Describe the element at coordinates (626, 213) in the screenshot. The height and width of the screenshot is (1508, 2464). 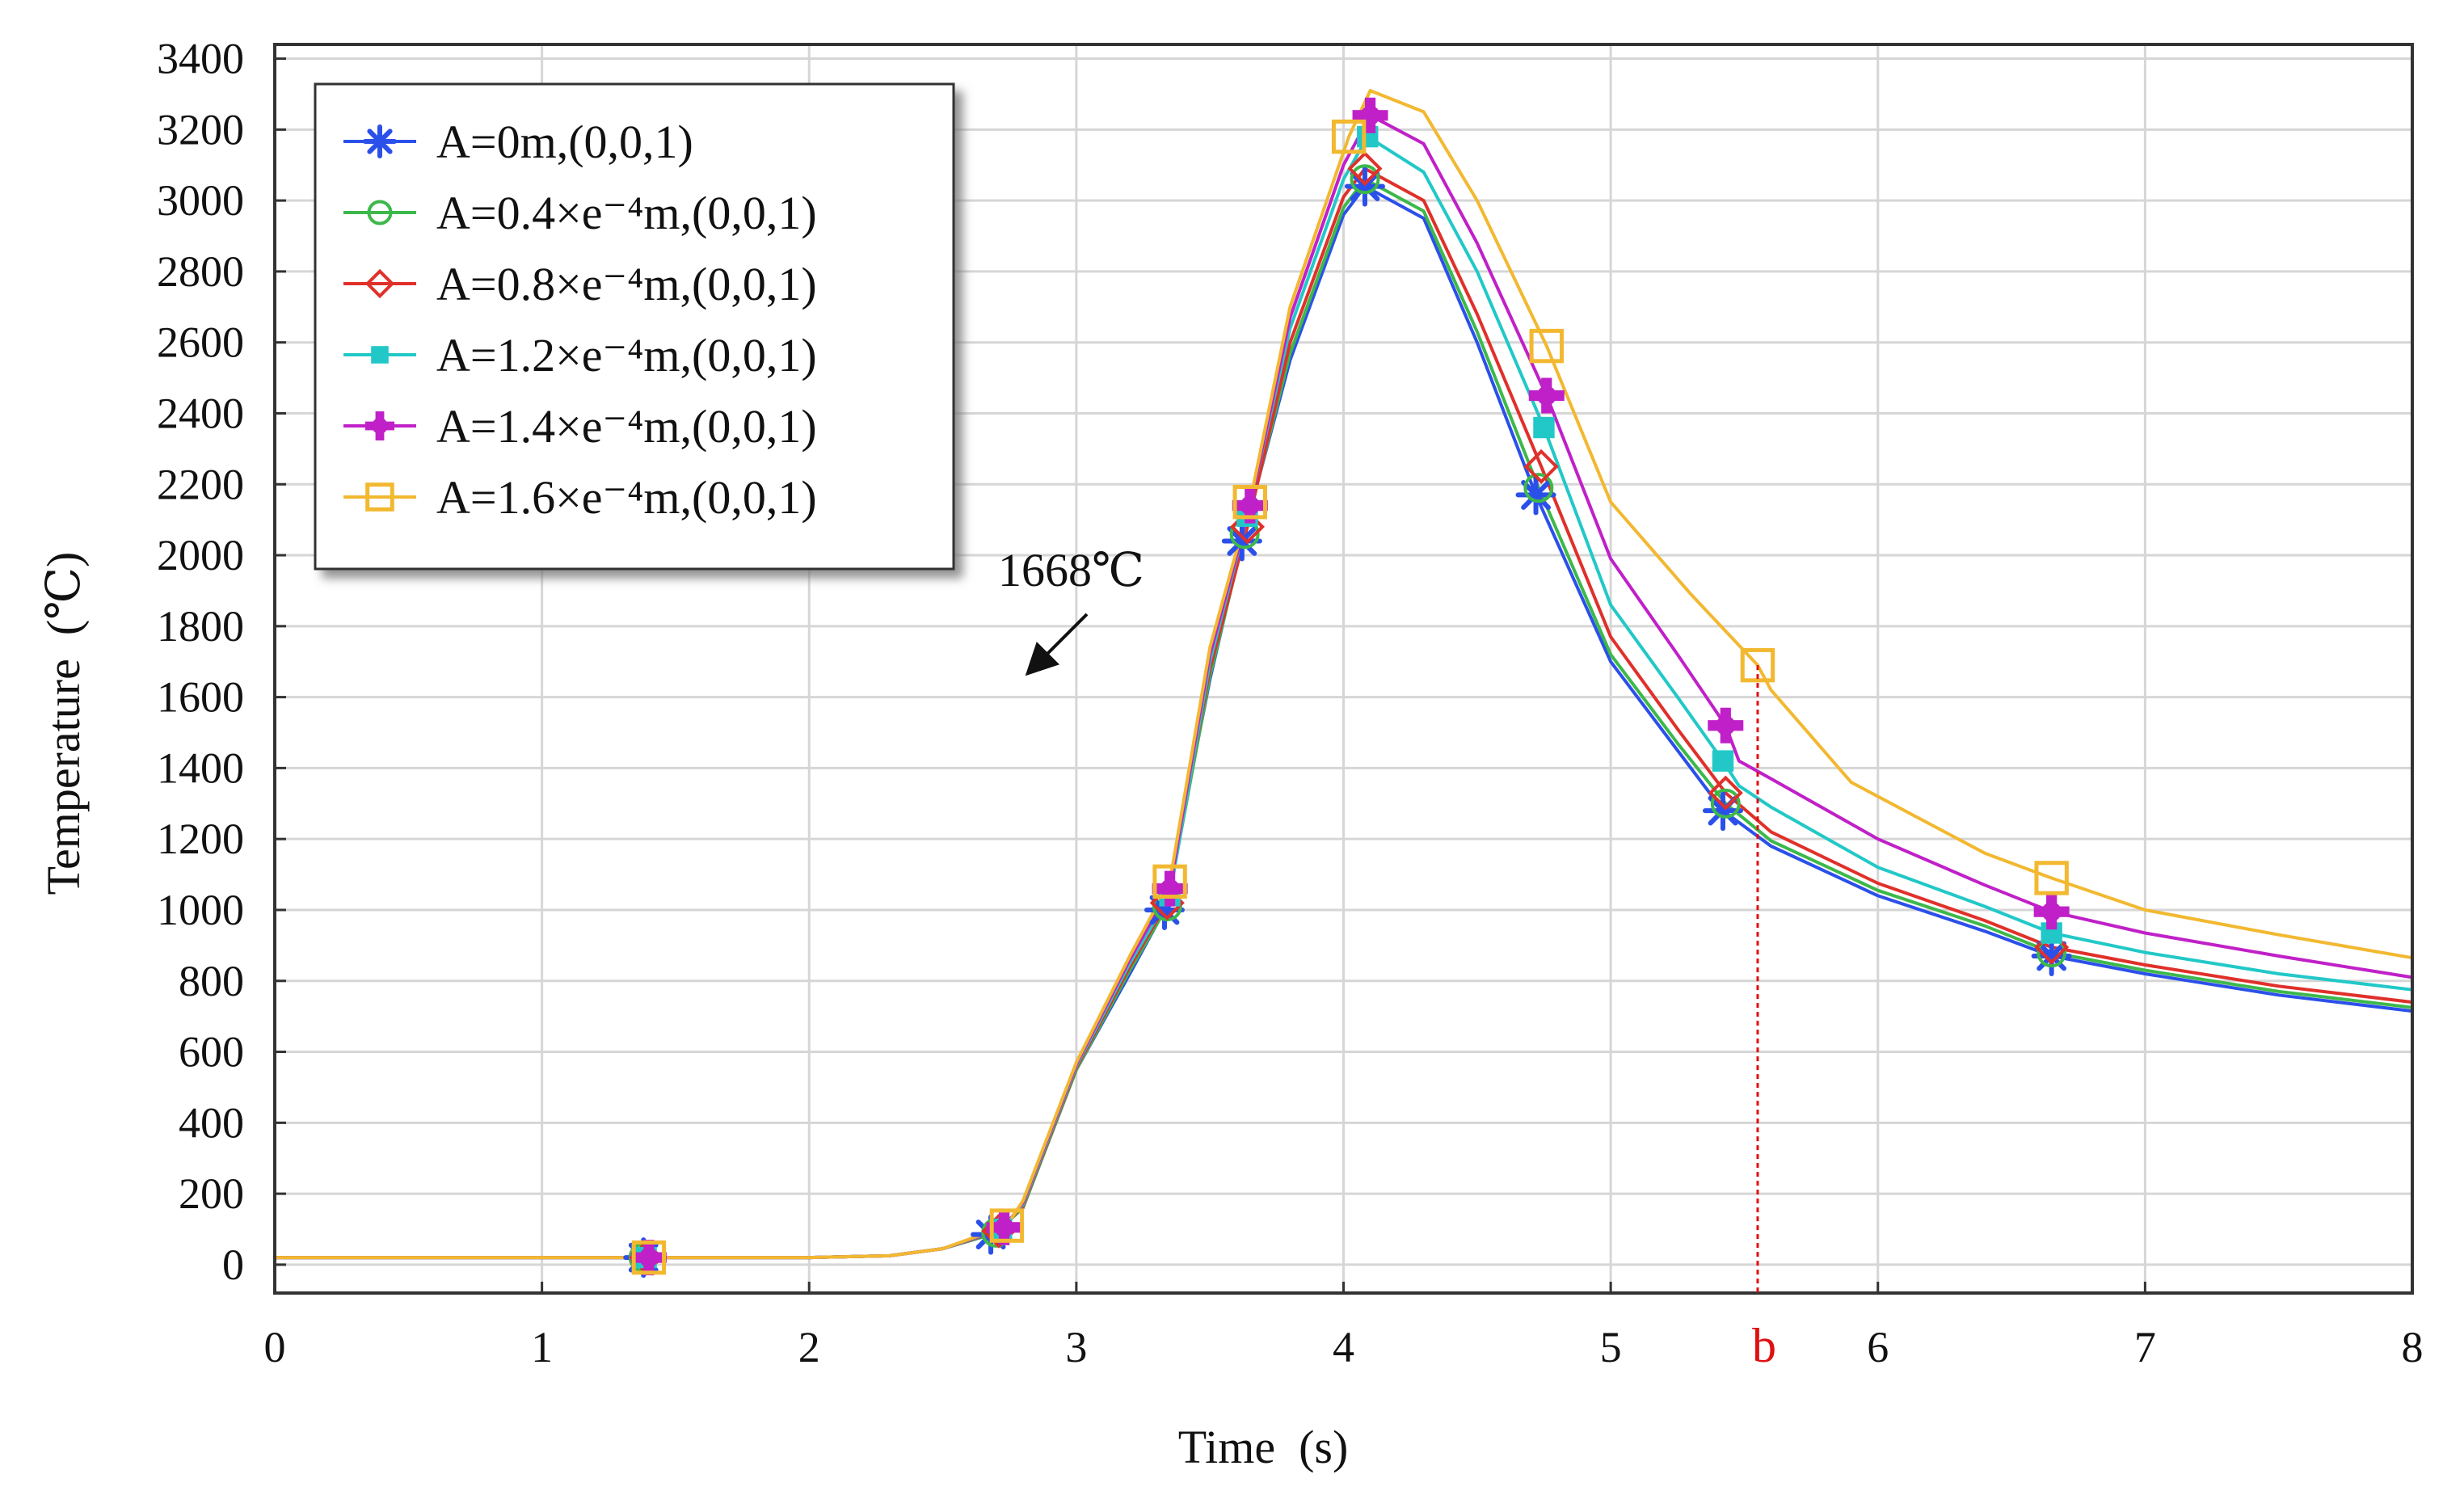
I see `legend-label: A=0.4×e⁻⁴m,(0,0,1)` at that location.